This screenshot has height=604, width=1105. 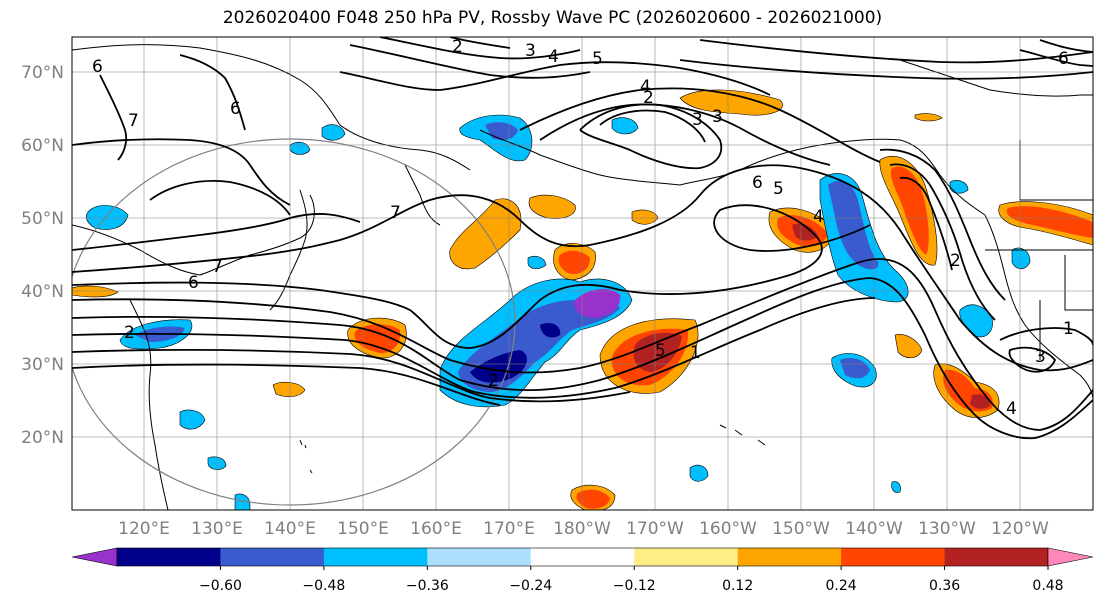 I want to click on colorbar-tick-label: −0.36, so click(x=427, y=586).